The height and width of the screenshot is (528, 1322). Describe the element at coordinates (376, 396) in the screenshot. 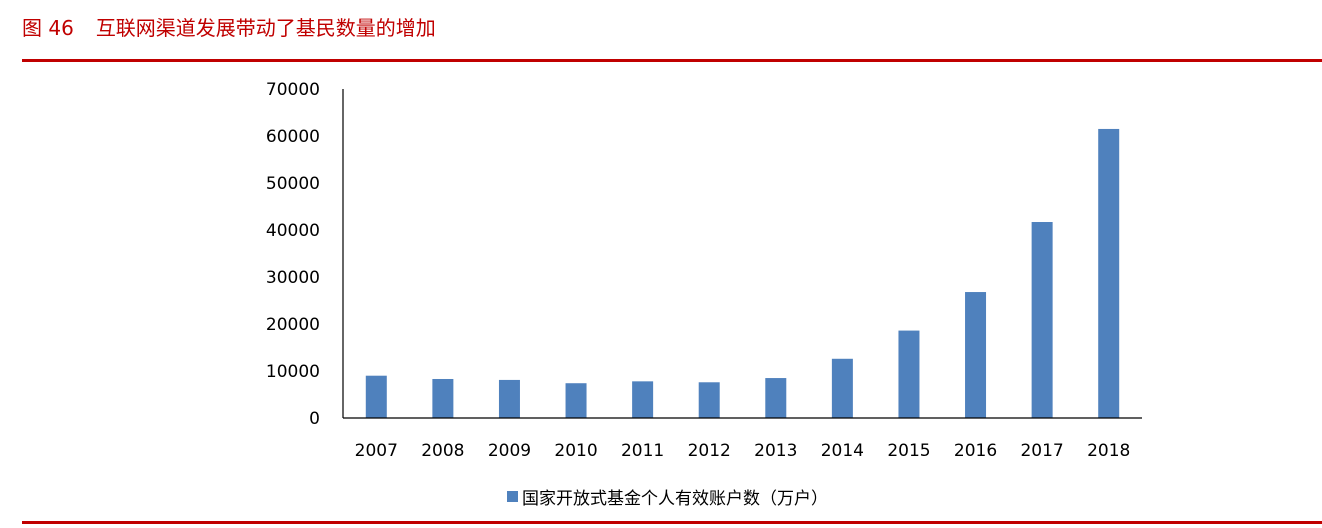

I see `bar-2007` at that location.